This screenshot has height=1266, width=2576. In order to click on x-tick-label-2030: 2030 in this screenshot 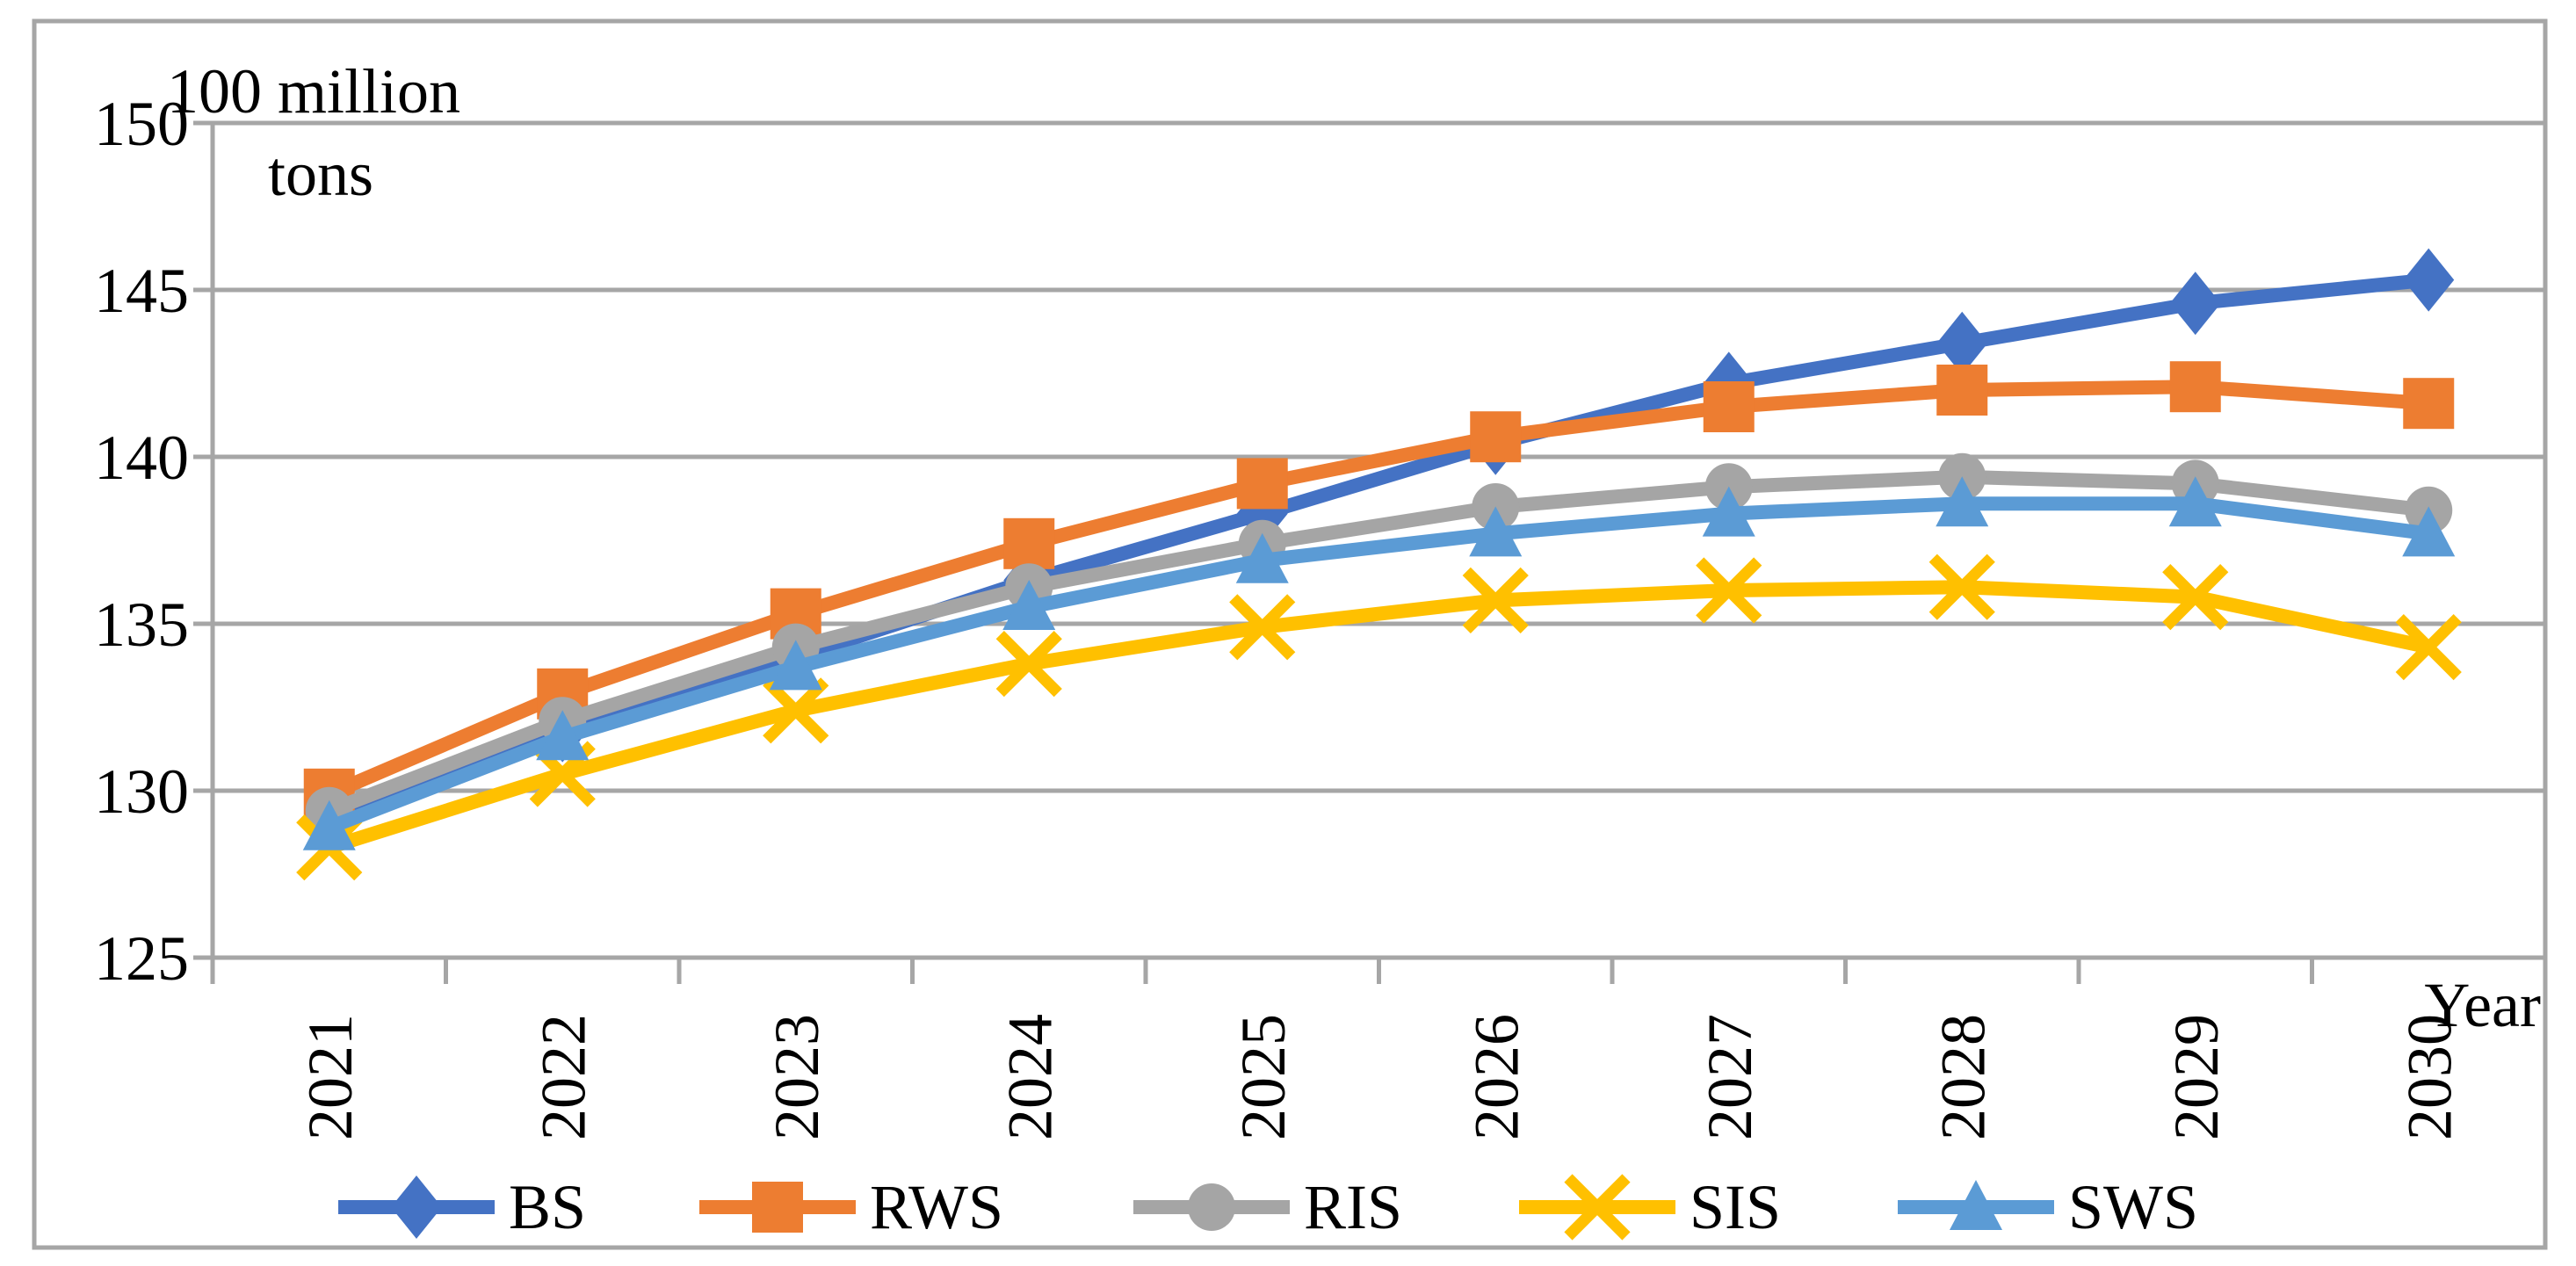, I will do `click(2429, 1077)`.